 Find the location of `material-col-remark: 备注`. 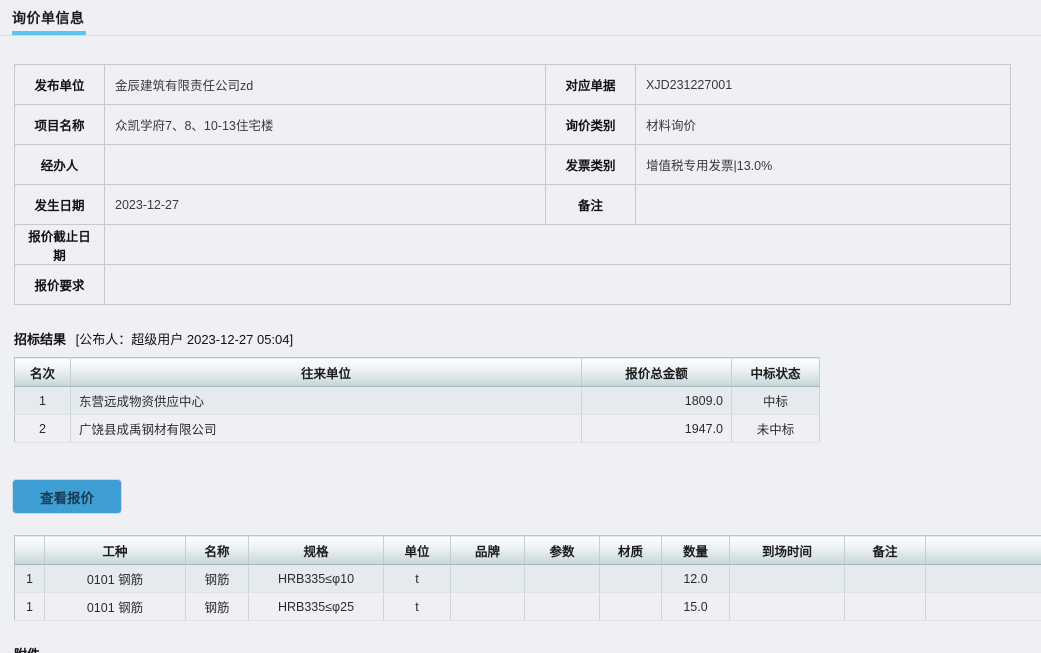

material-col-remark: 备注 is located at coordinates (885, 550).